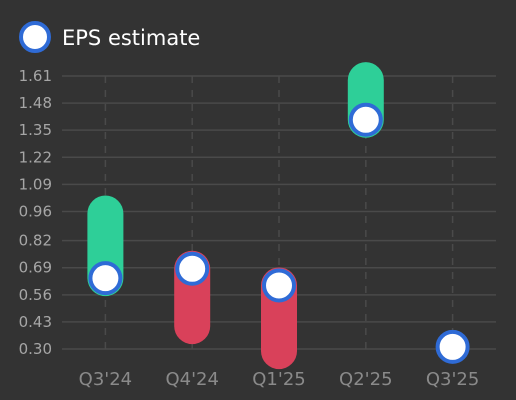 The image size is (516, 400). I want to click on y-tick-label: 0.30, so click(35, 349).